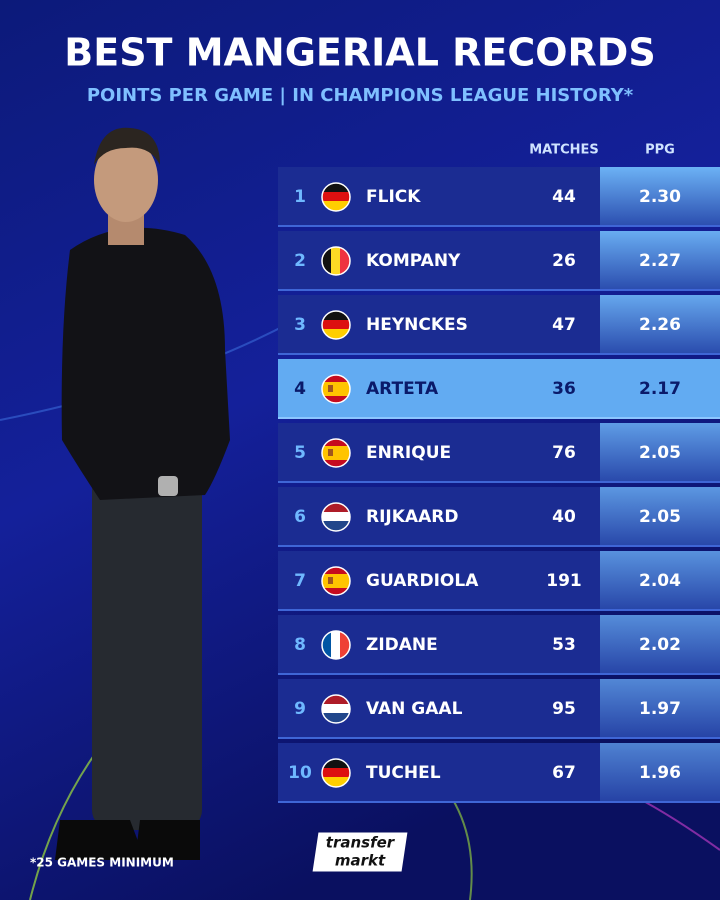  Describe the element at coordinates (564, 645) in the screenshot. I see `matches: 53` at that location.